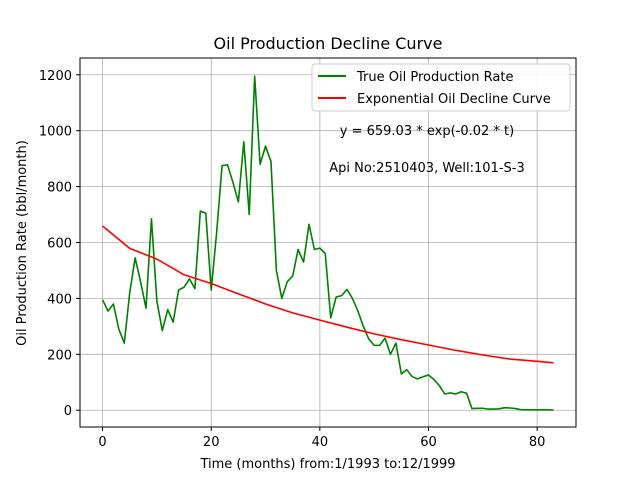  Describe the element at coordinates (211, 442) in the screenshot. I see `x-tick-label: 20` at that location.